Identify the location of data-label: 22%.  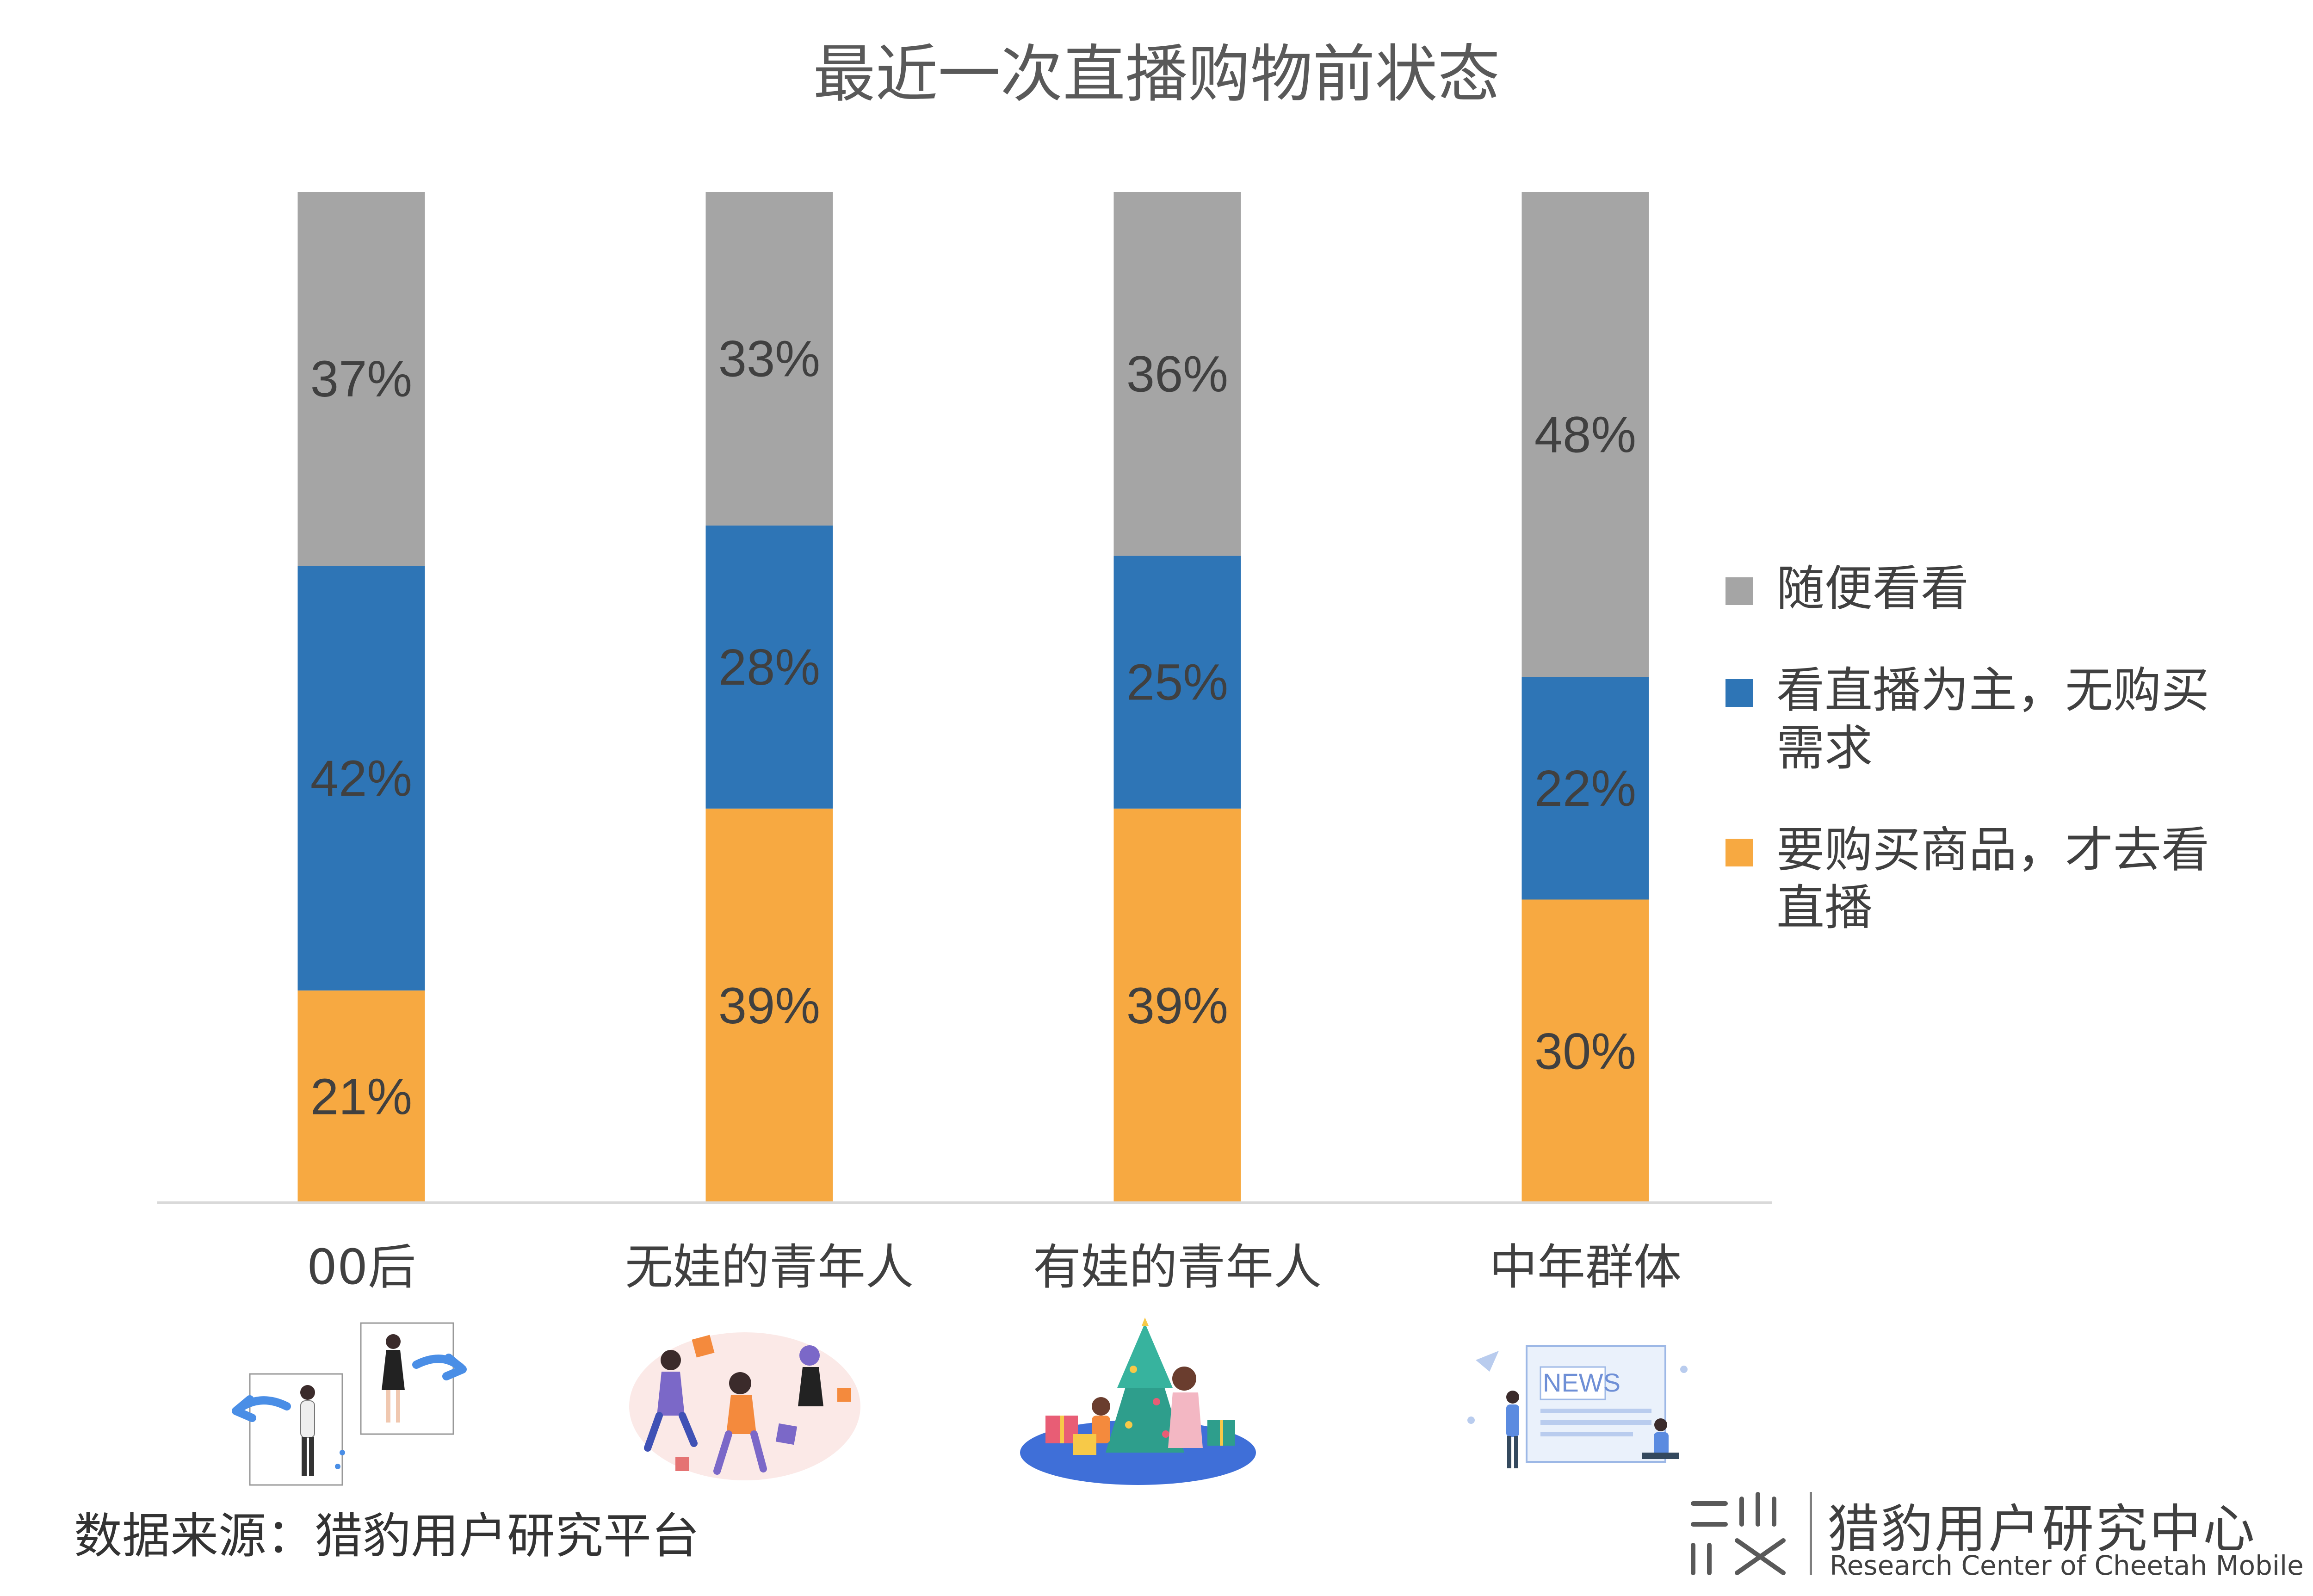
(1585, 789).